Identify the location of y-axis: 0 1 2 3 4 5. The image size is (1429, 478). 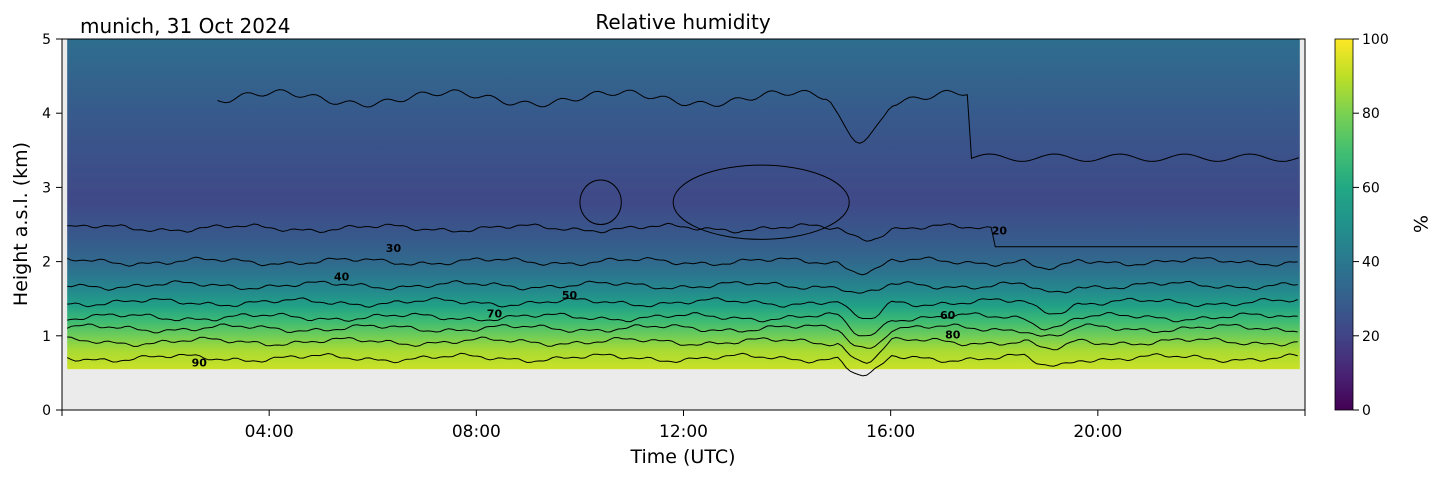
(52, 225).